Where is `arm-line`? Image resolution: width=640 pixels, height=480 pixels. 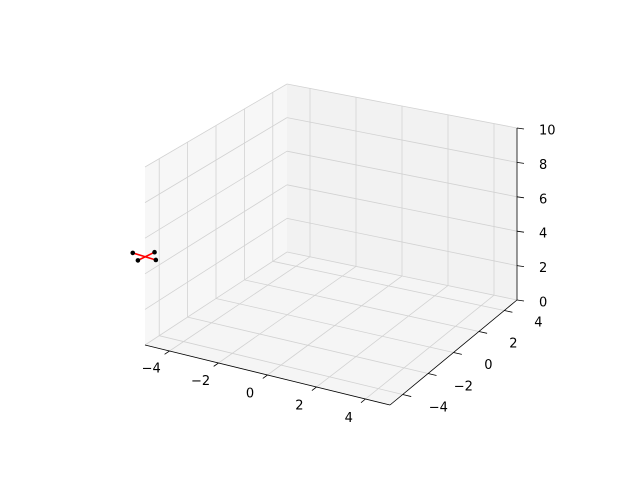
arm-line is located at coordinates (146, 256).